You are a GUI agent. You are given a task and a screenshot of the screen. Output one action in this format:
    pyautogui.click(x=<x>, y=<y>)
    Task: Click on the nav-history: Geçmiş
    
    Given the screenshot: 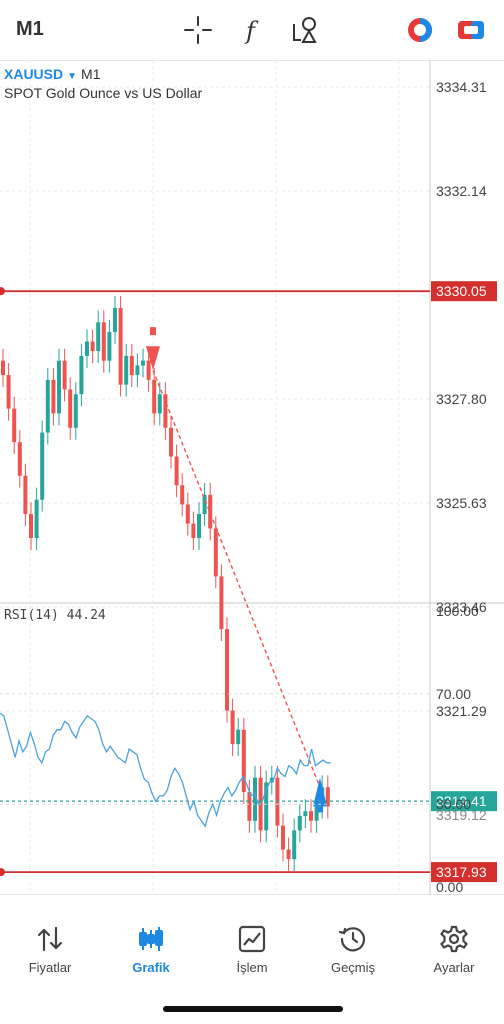 What is the action you would take?
    pyautogui.click(x=353, y=953)
    